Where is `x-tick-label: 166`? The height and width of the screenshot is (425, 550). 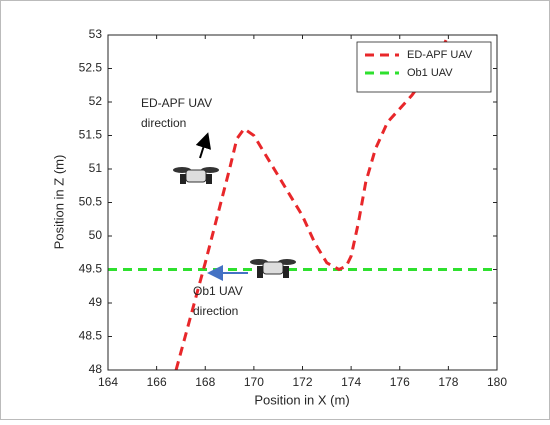
x-tick-label: 166 is located at coordinates (157, 382).